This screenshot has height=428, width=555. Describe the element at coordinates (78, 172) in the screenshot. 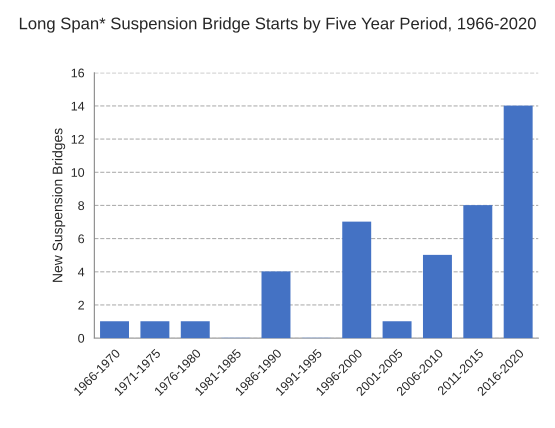

I see `y-tick-label: 10` at that location.